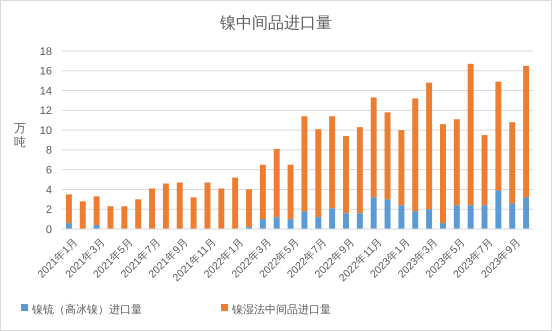 This screenshot has height=331, width=552. I want to click on y-tick-label: 6, so click(49, 170).